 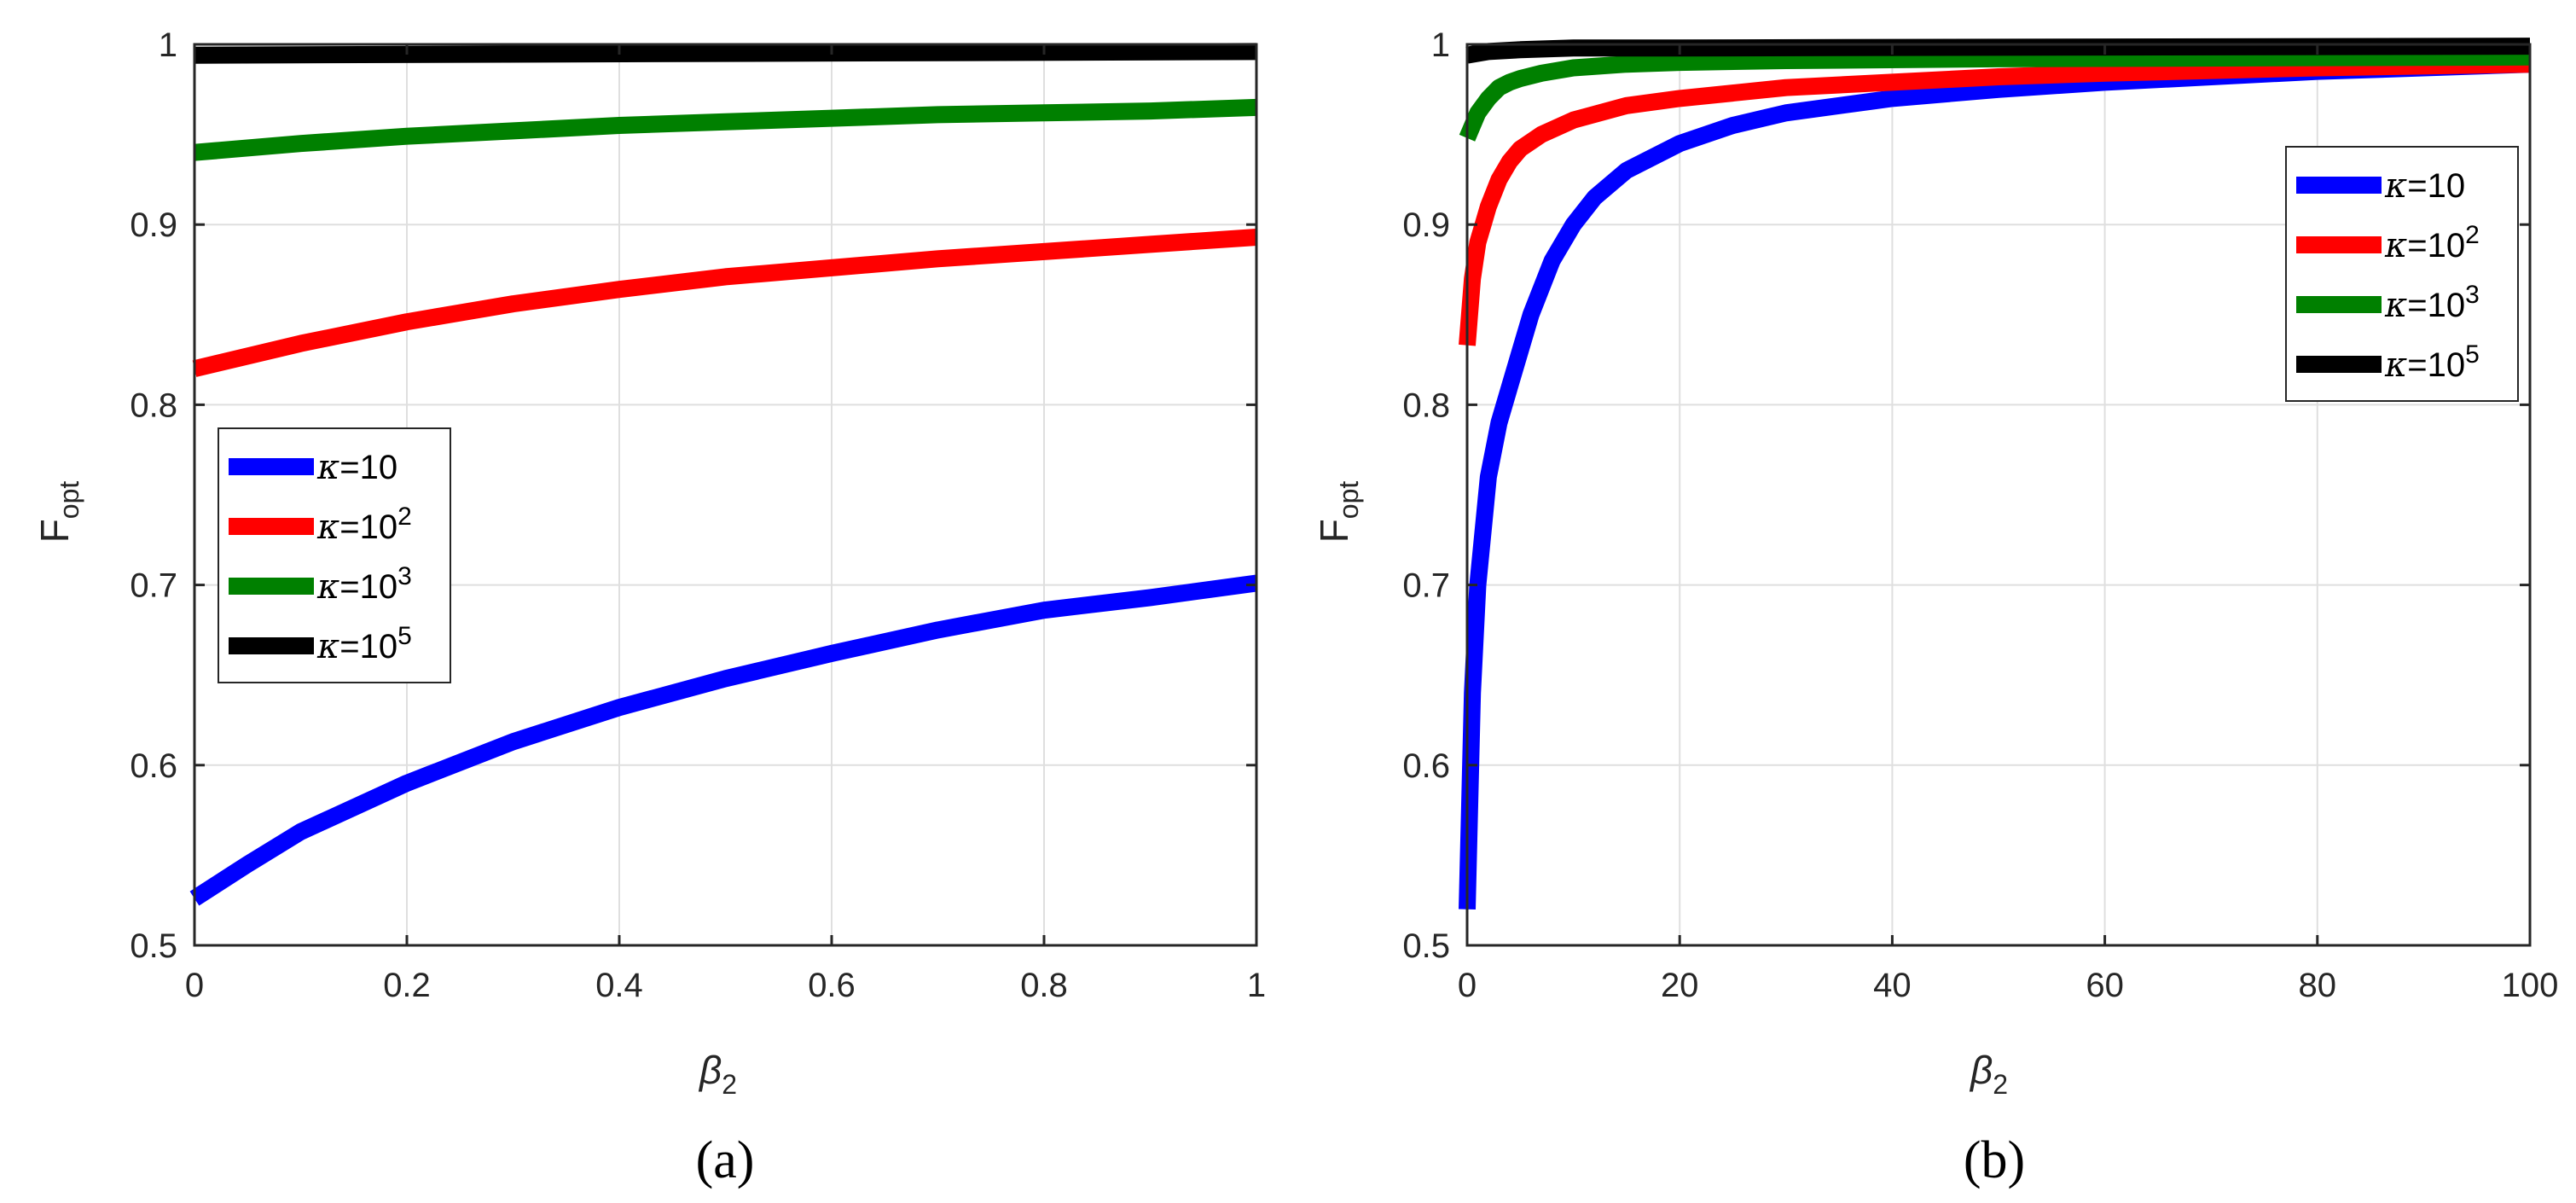 I want to click on panel-a-y-tick-label: 0.8, so click(x=153, y=405).